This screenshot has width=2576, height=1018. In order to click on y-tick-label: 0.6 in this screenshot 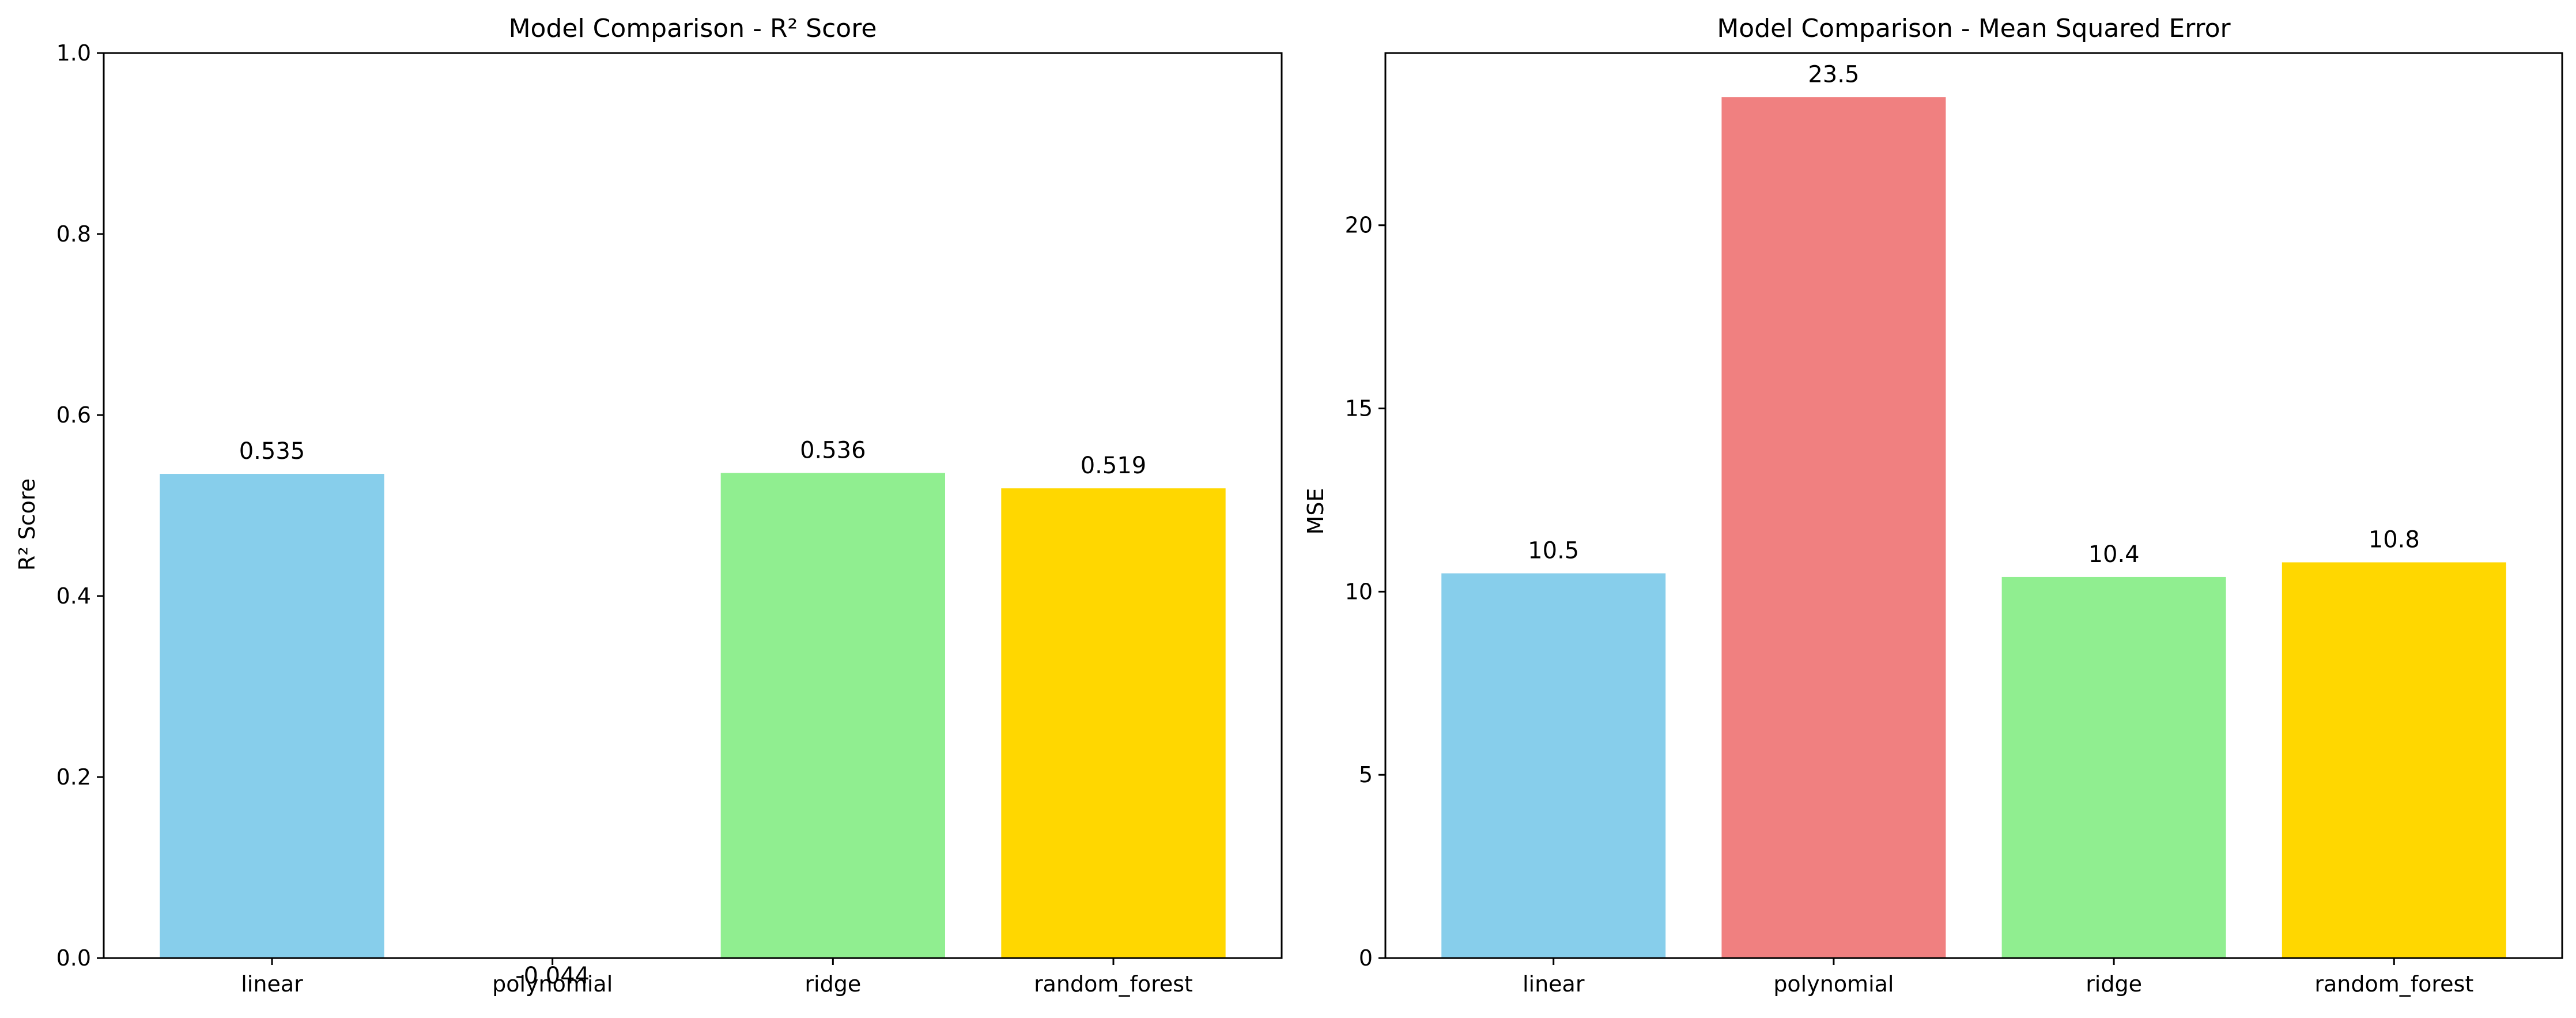, I will do `click(73, 415)`.